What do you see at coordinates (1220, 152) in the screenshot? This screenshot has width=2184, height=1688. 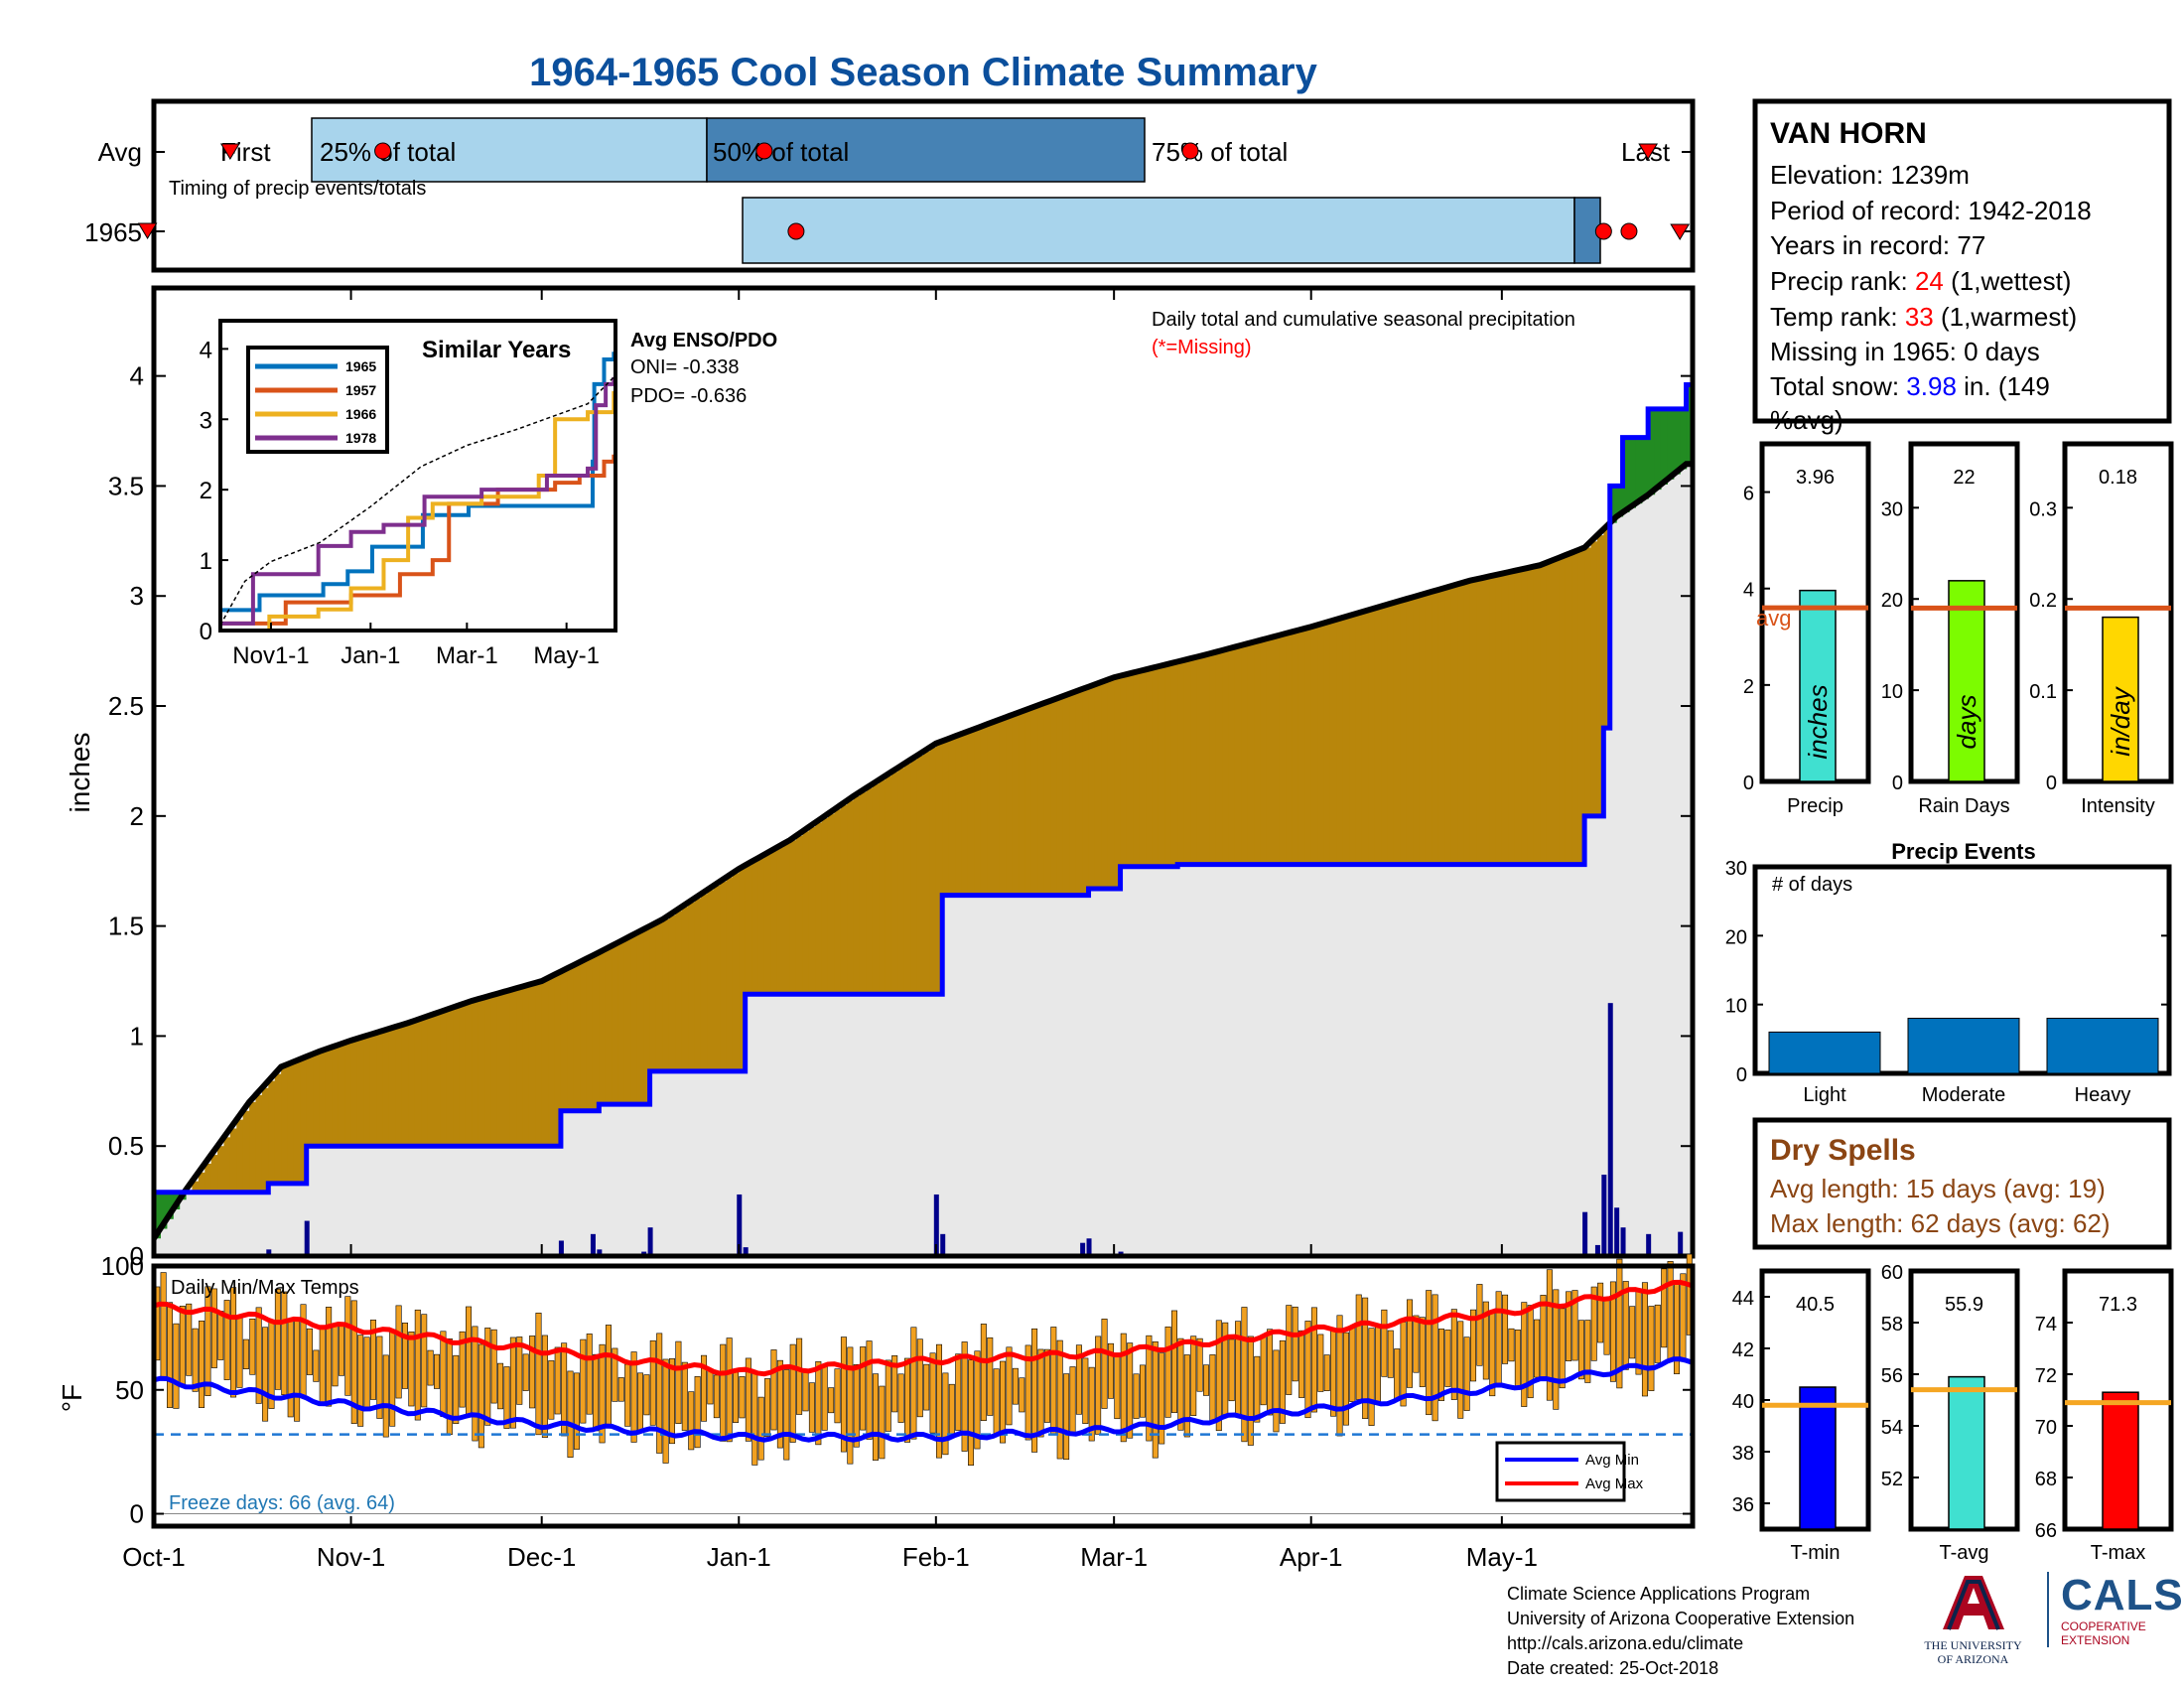 I see `timing-75-label: 75% of total` at bounding box center [1220, 152].